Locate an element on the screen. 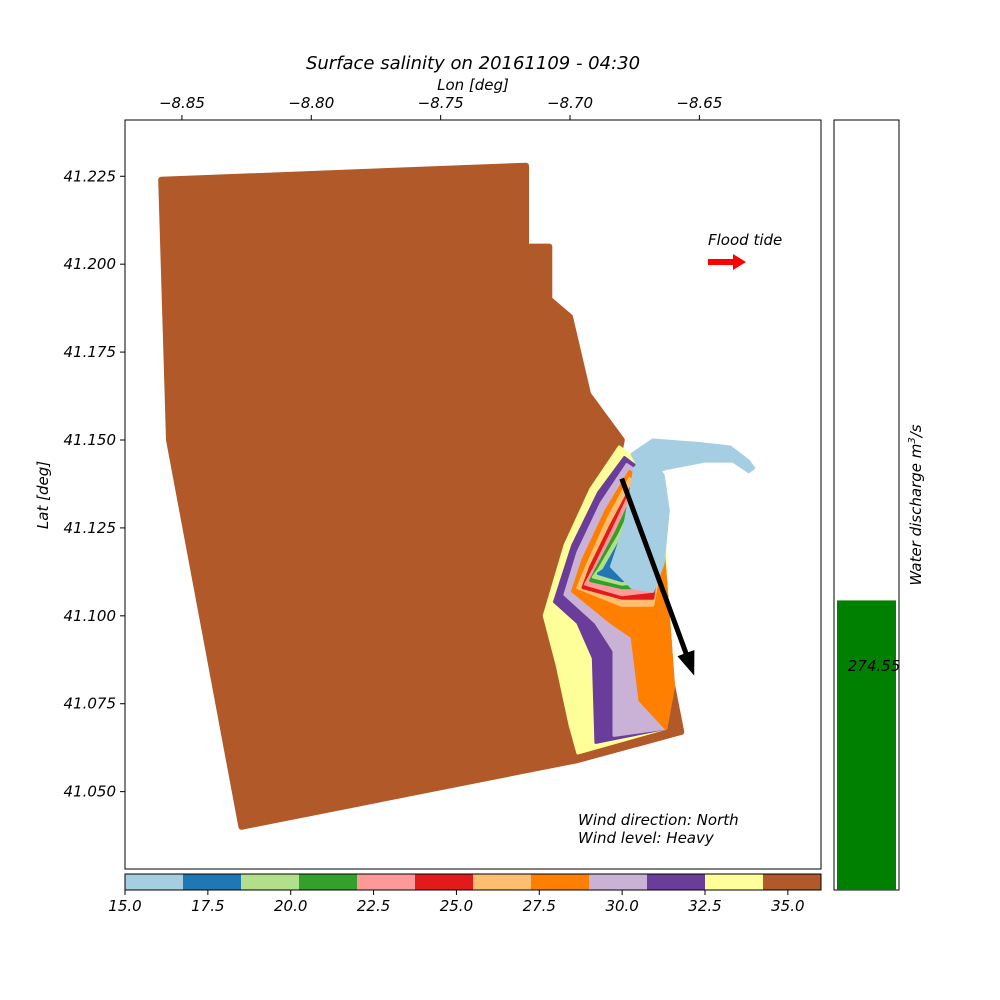 Image resolution: width=1000 pixels, height=1000 pixels. flood-tide-label: Flood tide is located at coordinates (745, 240).